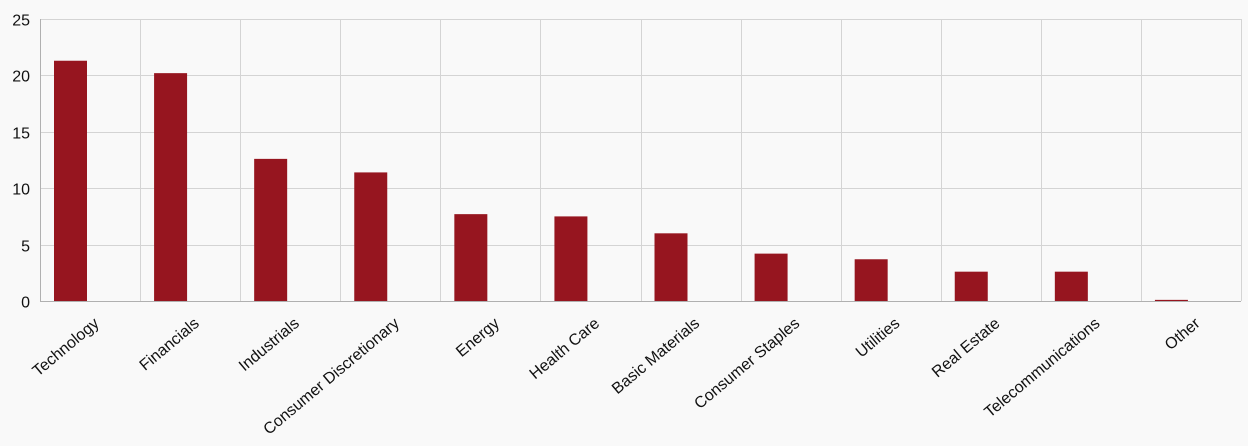 Image resolution: width=1248 pixels, height=446 pixels. I want to click on bar-consumer-discretionary, so click(371, 236).